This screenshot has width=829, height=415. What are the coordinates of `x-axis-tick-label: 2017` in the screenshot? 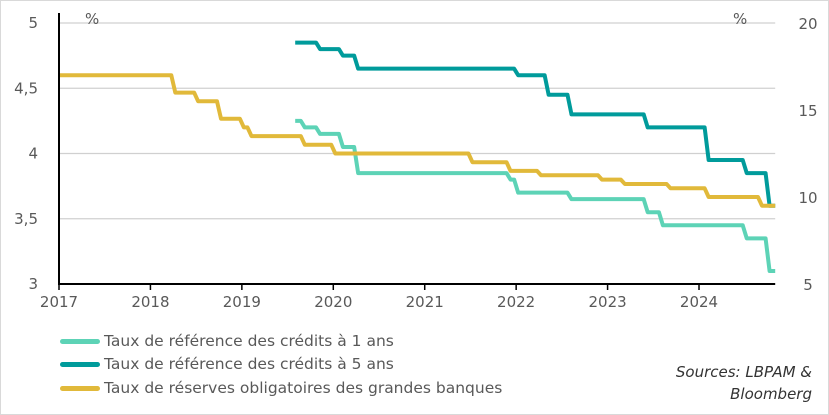 It's located at (59, 302).